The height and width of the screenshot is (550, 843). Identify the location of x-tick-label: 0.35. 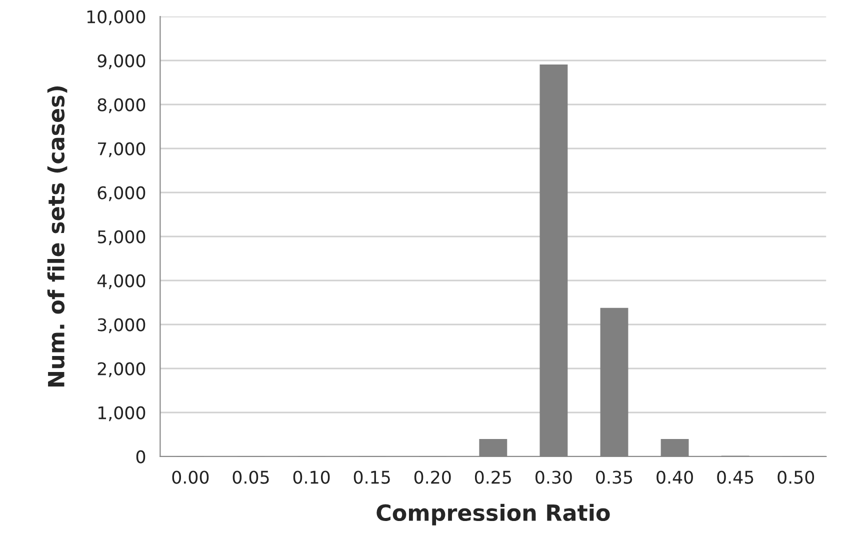
(614, 477).